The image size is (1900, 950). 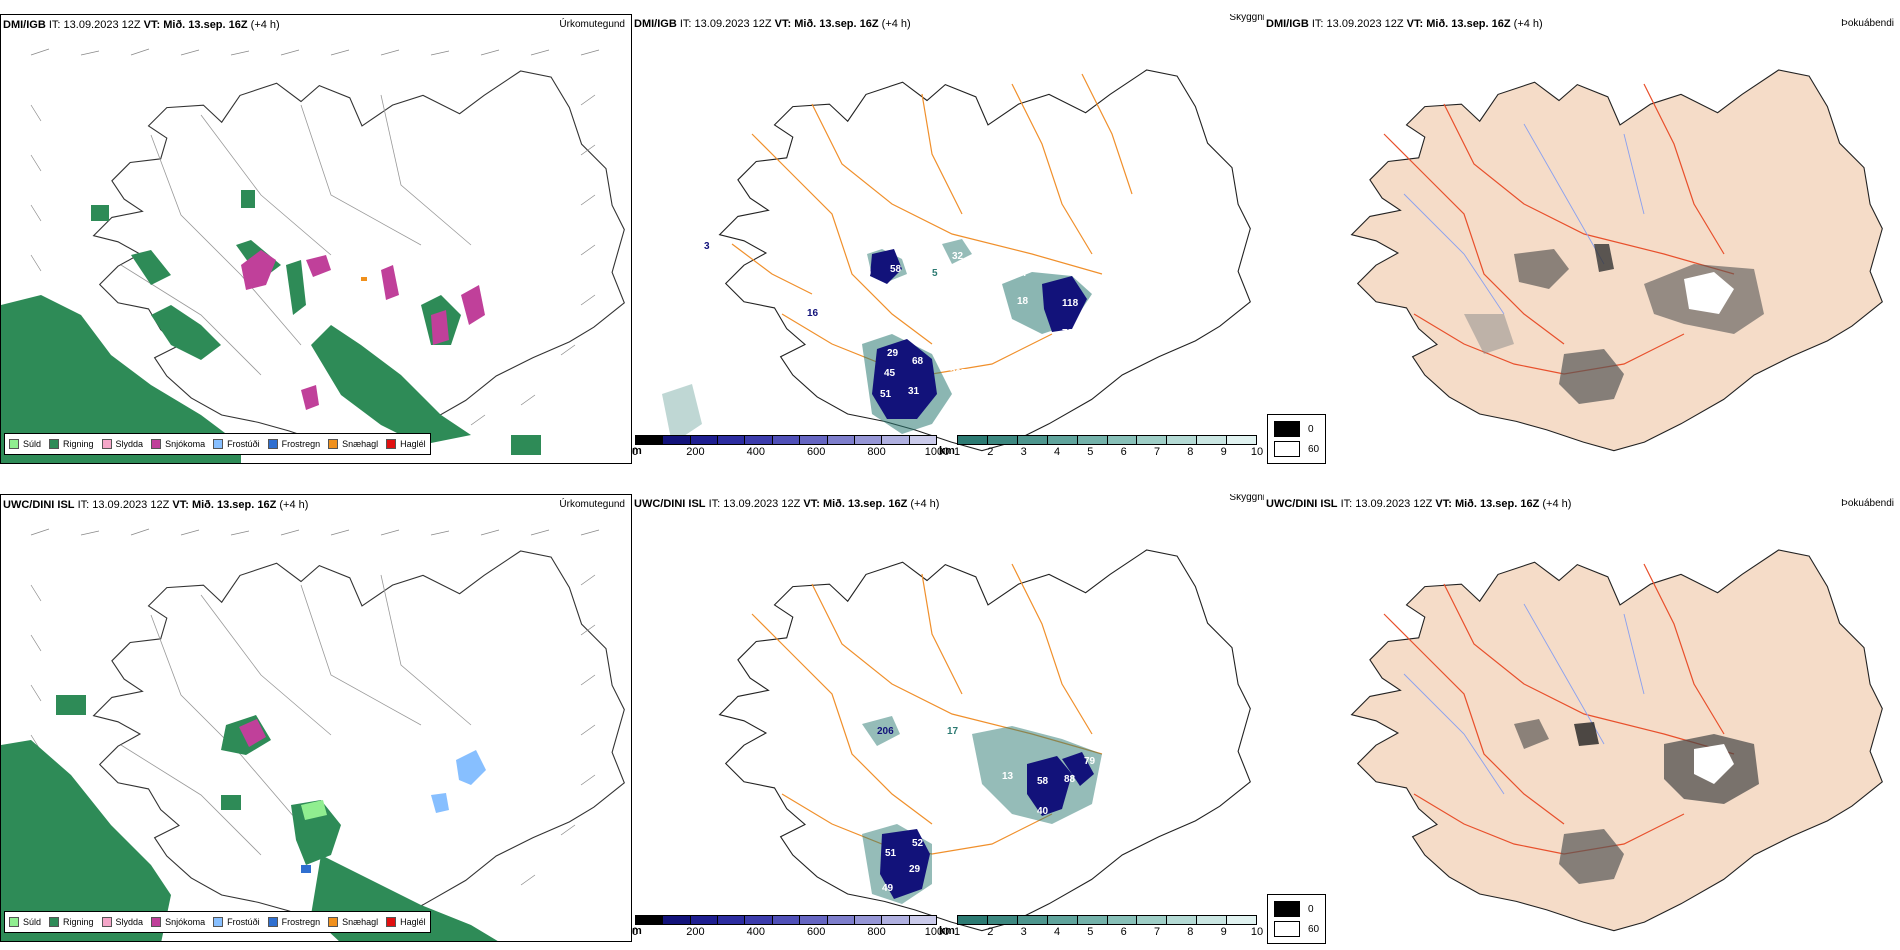 What do you see at coordinates (1068, 333) in the screenshot?
I see `visibility-label: 79` at bounding box center [1068, 333].